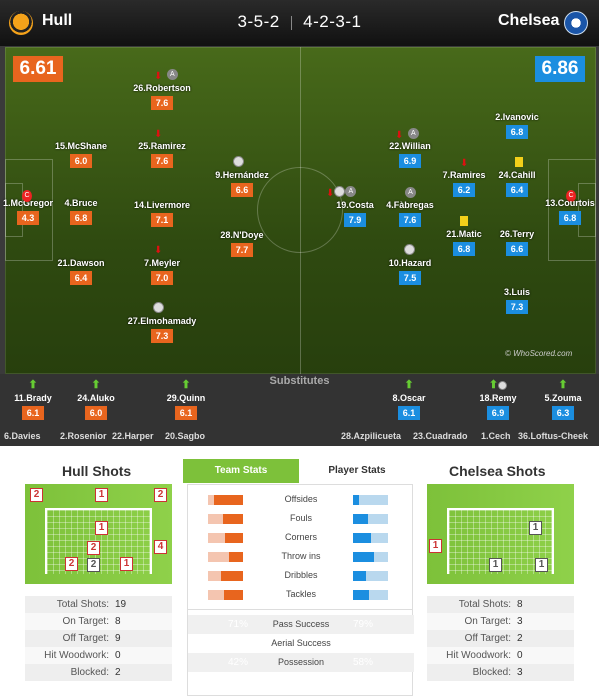 The height and width of the screenshot is (696, 599). Describe the element at coordinates (362, 643) in the screenshot. I see `away-percent: 46%` at that location.